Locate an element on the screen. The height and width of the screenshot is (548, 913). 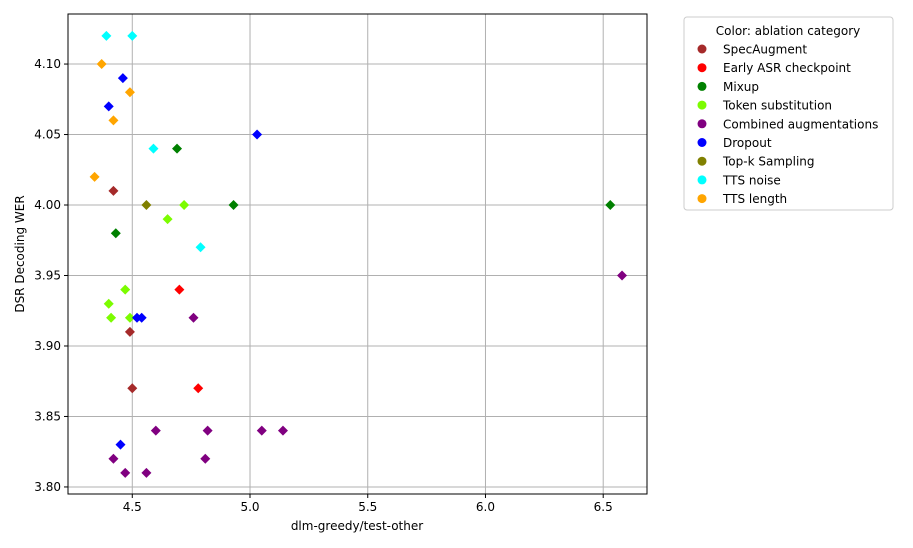
legend-label: Combined augmentations is located at coordinates (800, 124).